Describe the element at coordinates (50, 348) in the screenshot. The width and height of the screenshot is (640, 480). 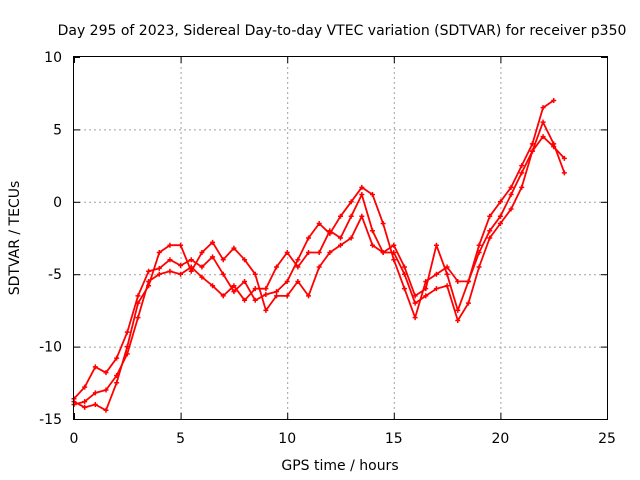
I see `y-tick-label: -10` at that location.